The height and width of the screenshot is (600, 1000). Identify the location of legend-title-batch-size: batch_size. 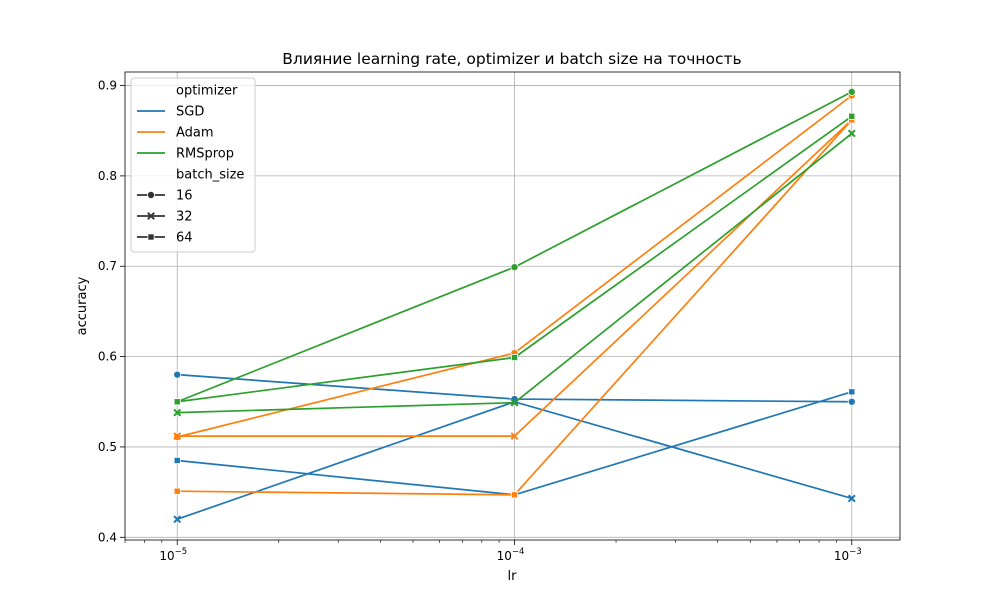
(210, 175).